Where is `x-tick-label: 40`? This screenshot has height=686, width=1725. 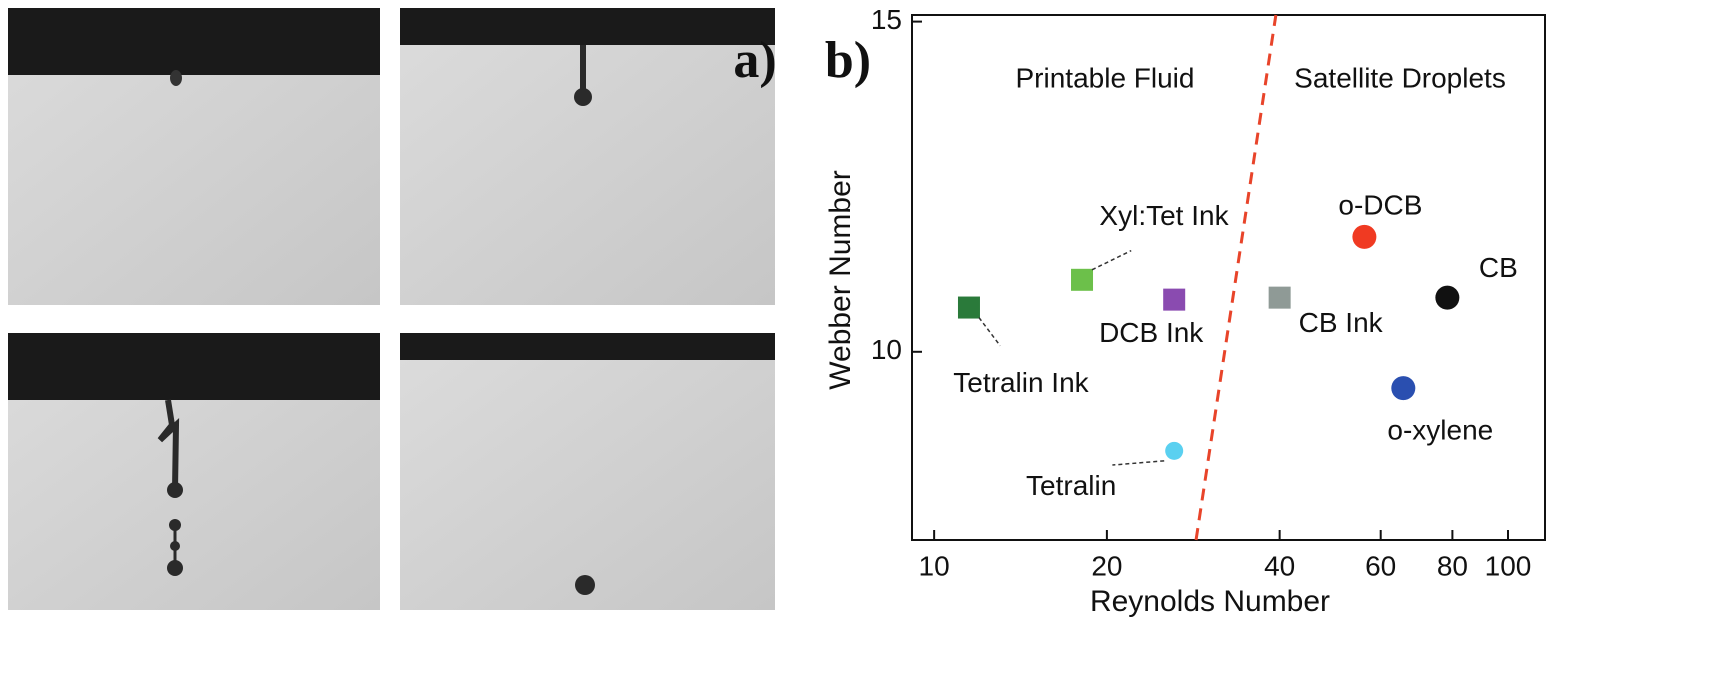
x-tick-label: 40 is located at coordinates (1279, 565).